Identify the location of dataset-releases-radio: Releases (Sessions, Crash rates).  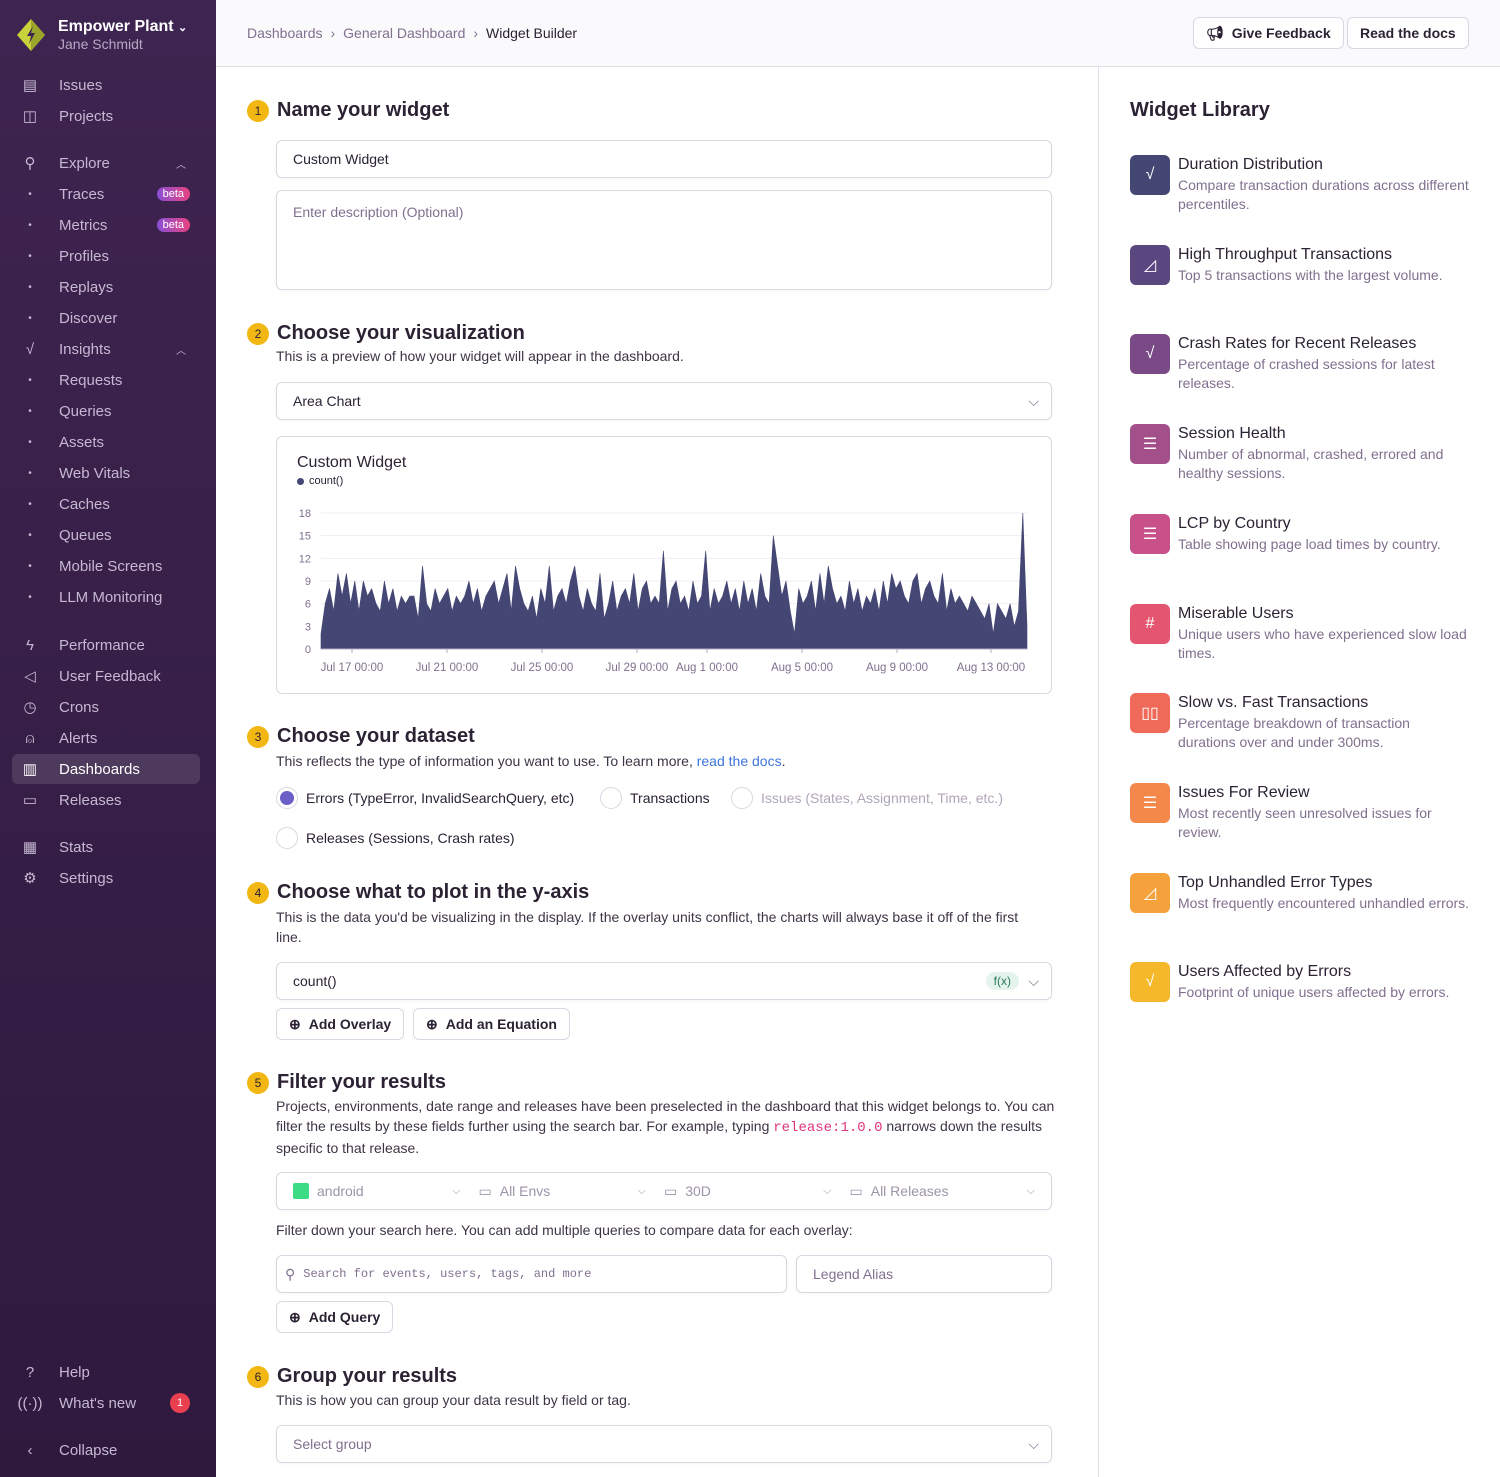
(395, 838).